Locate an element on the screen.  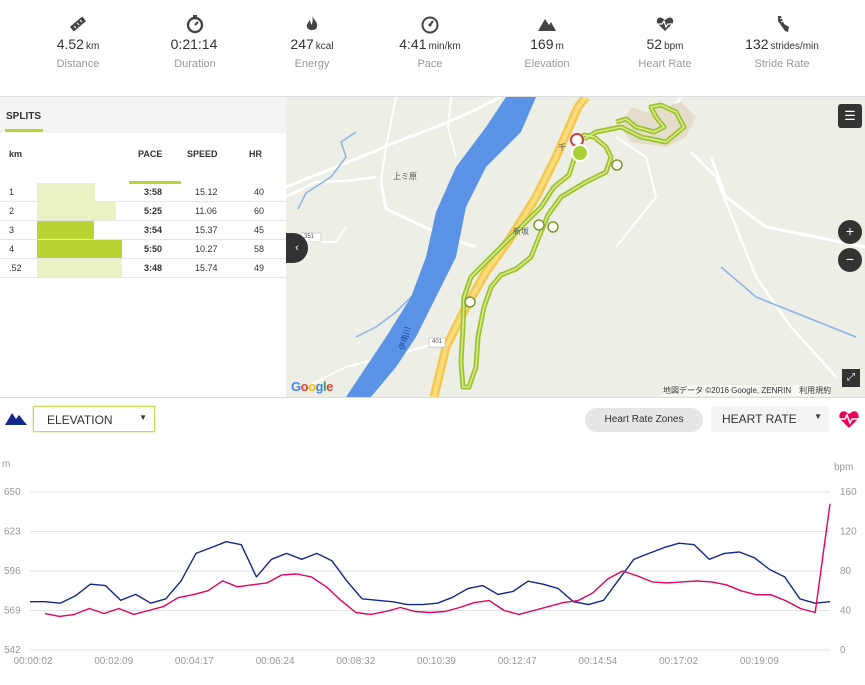
left-axis-tick-label: 650 is located at coordinates (12, 492).